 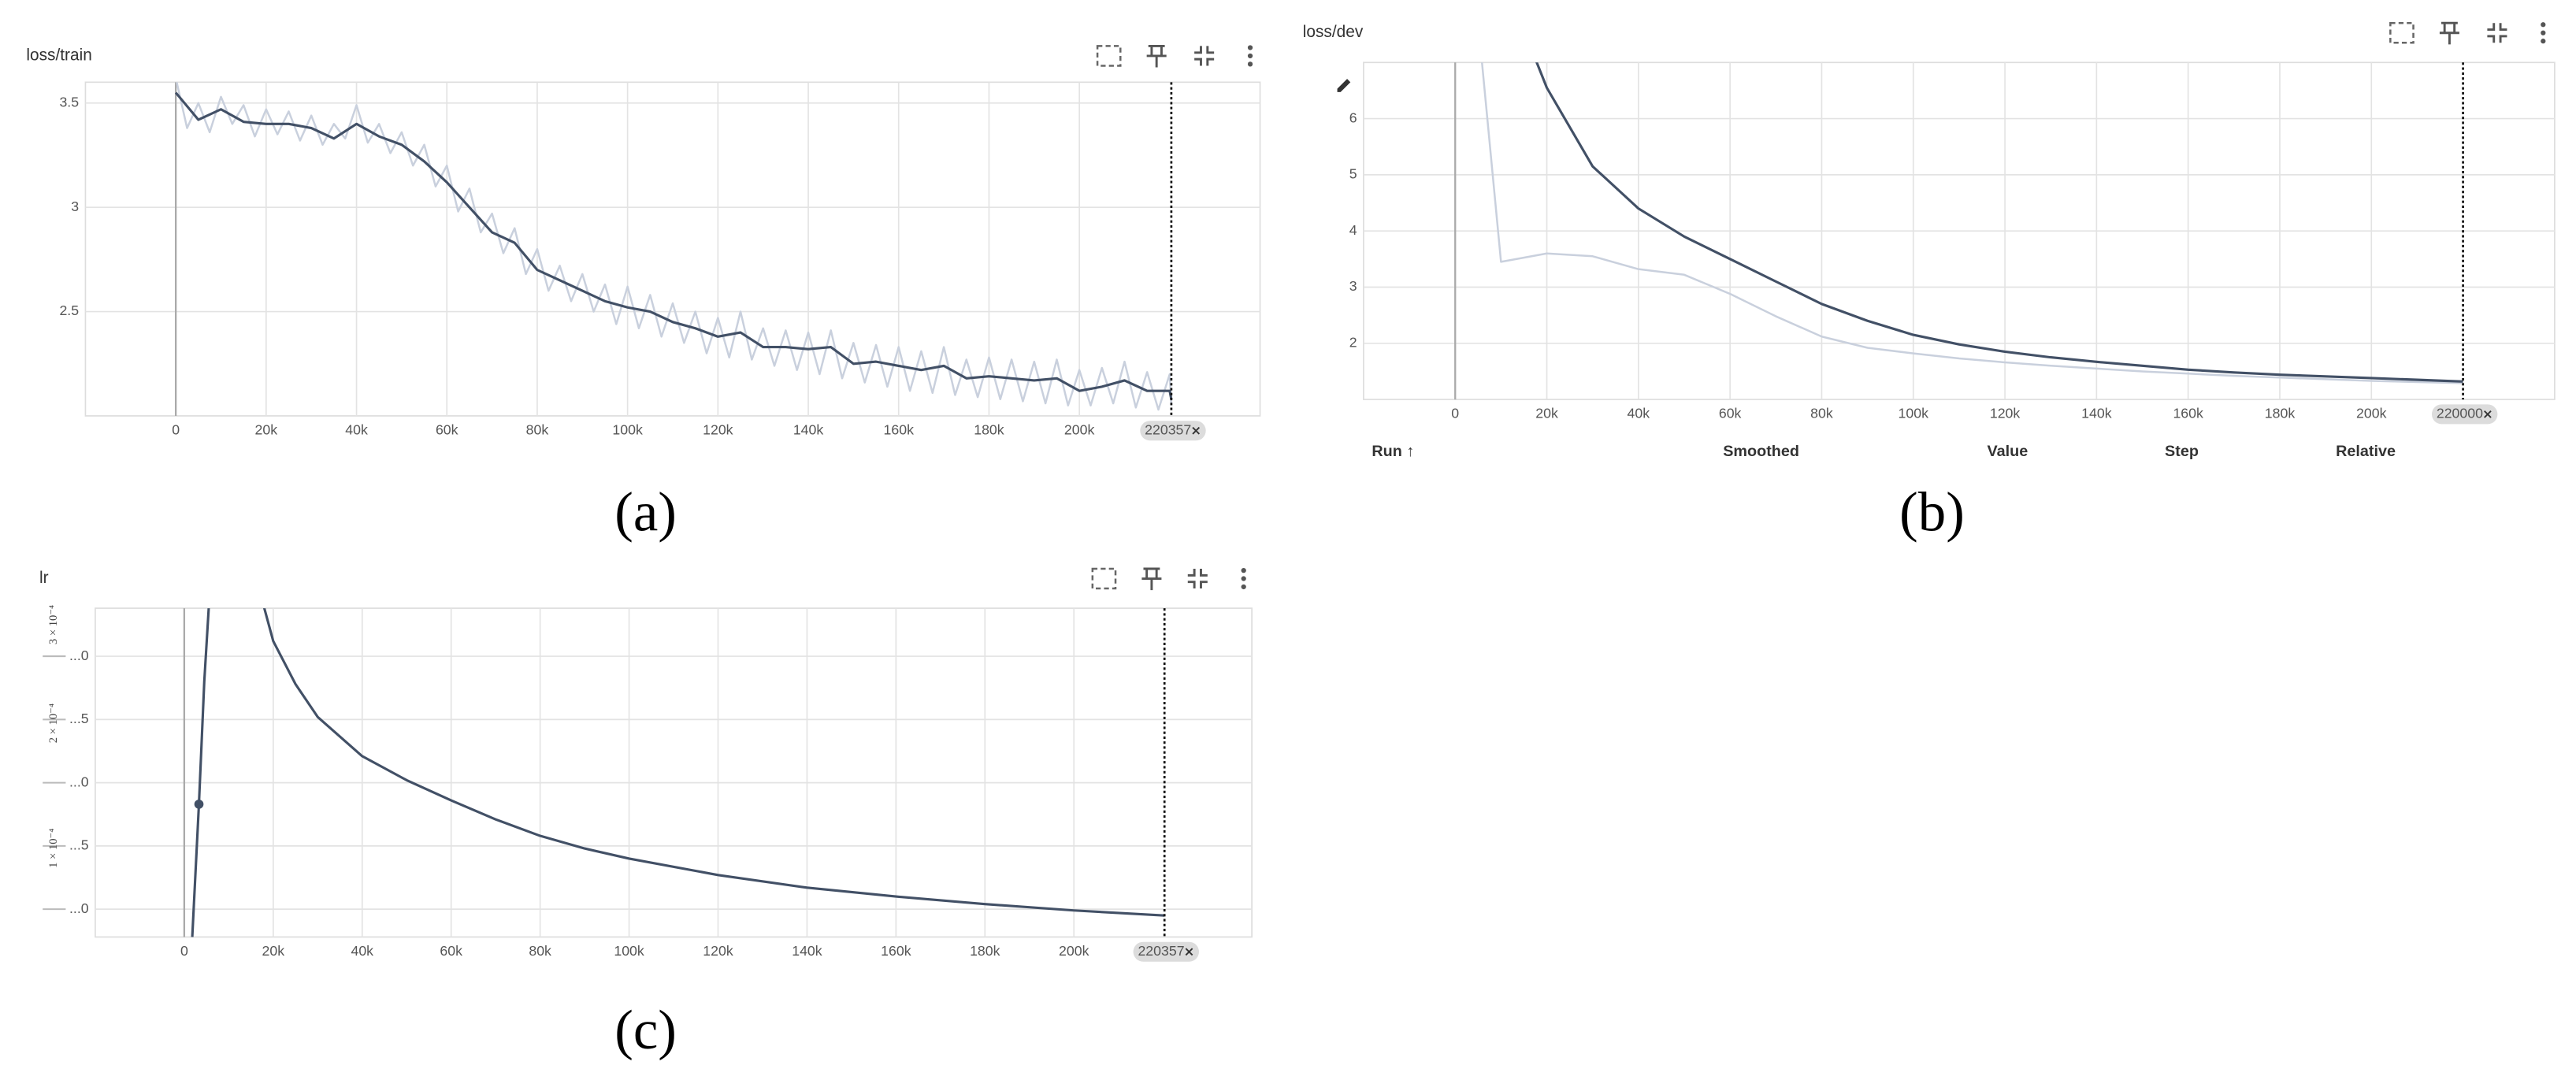 What do you see at coordinates (69, 101) in the screenshot?
I see `y-tick-label: 3.5` at bounding box center [69, 101].